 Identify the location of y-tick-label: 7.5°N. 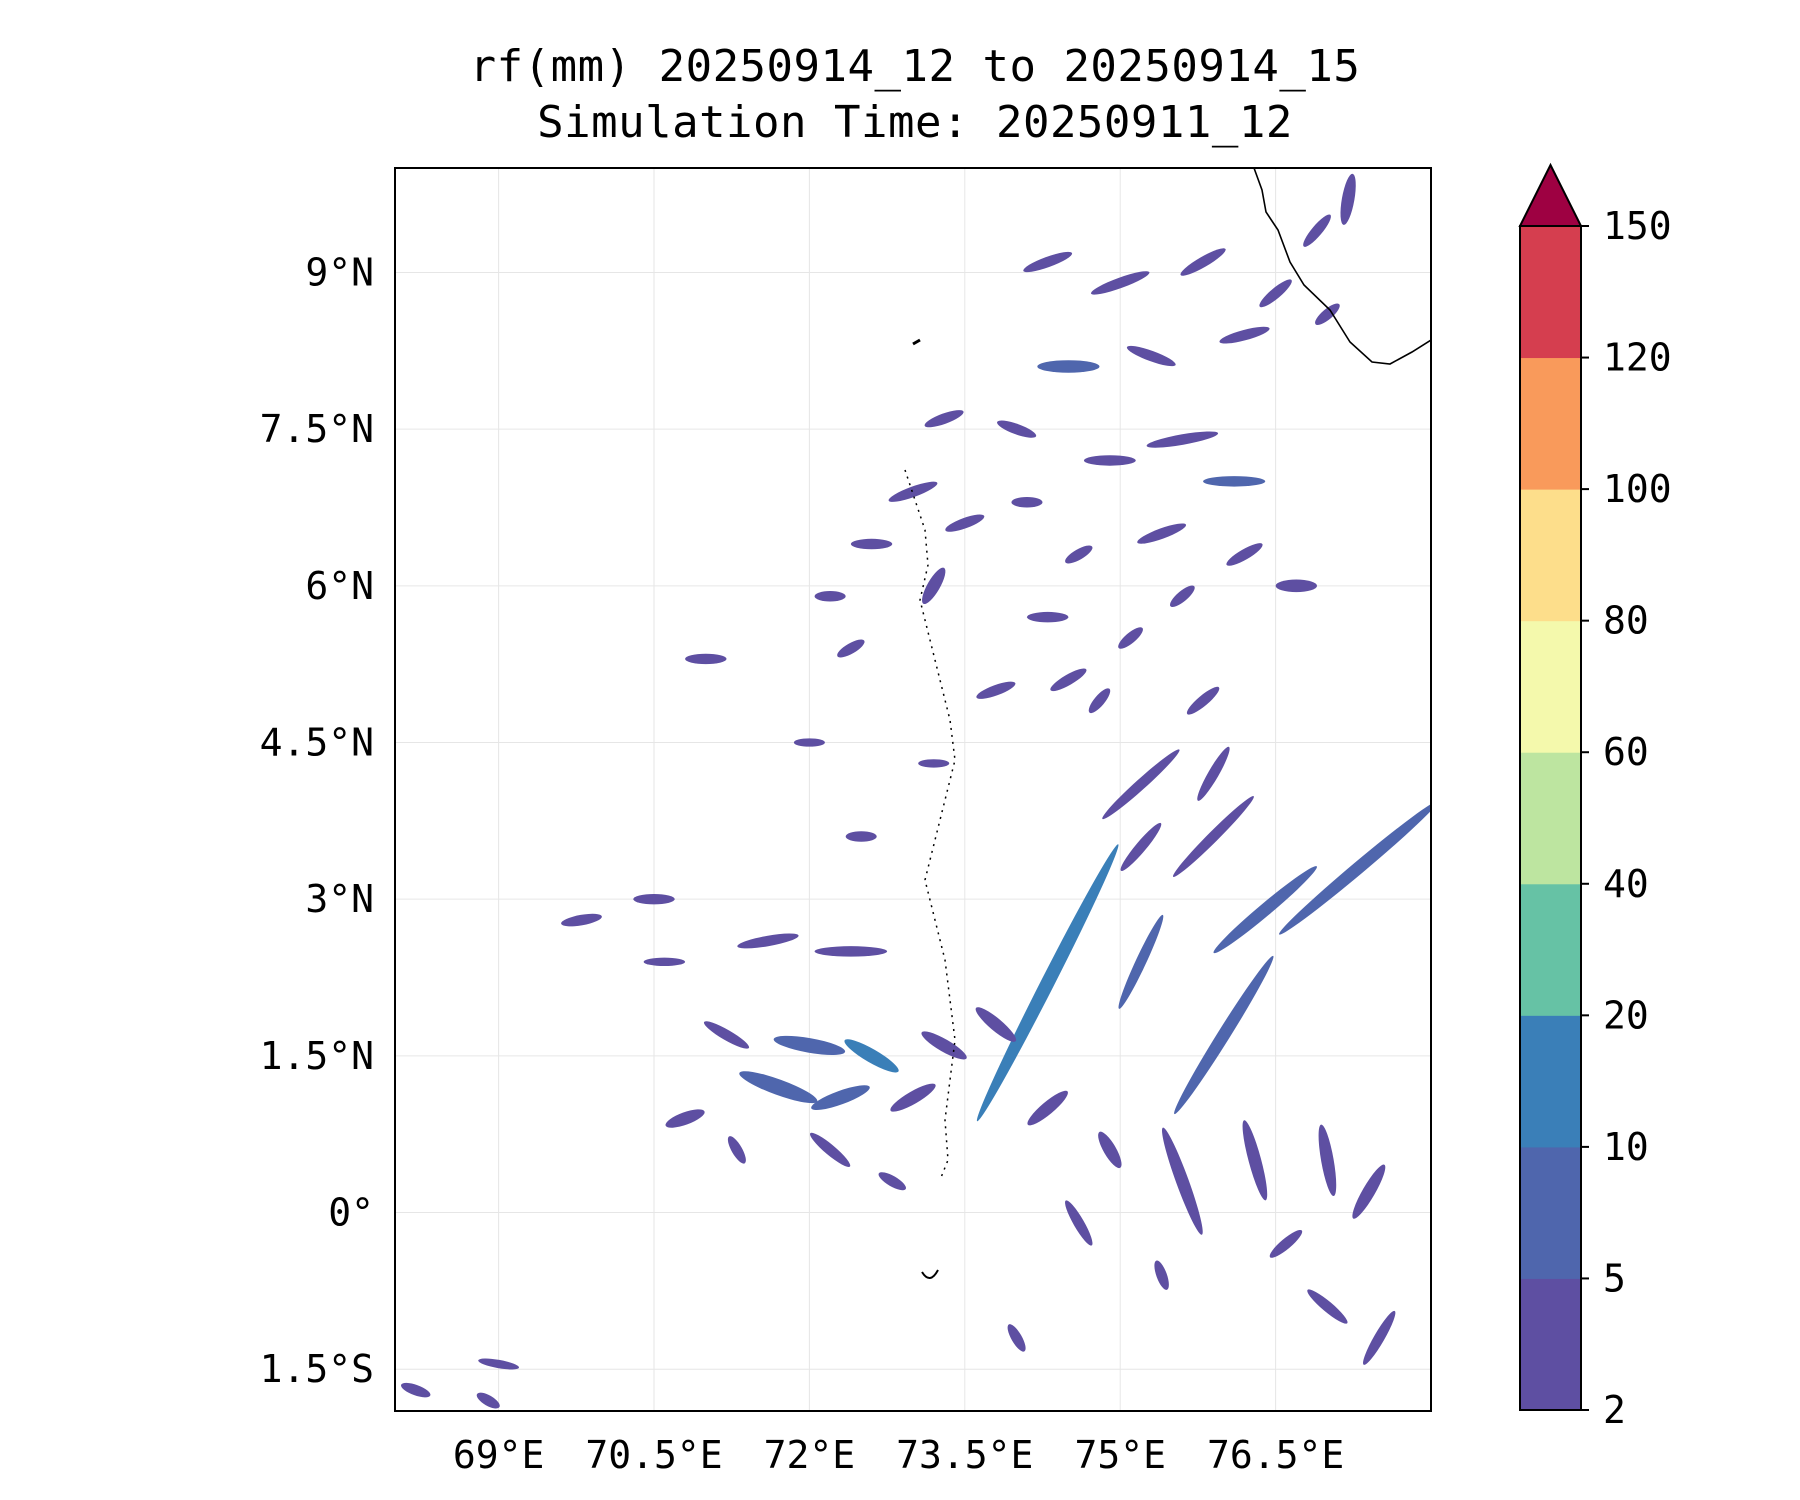
(317, 429).